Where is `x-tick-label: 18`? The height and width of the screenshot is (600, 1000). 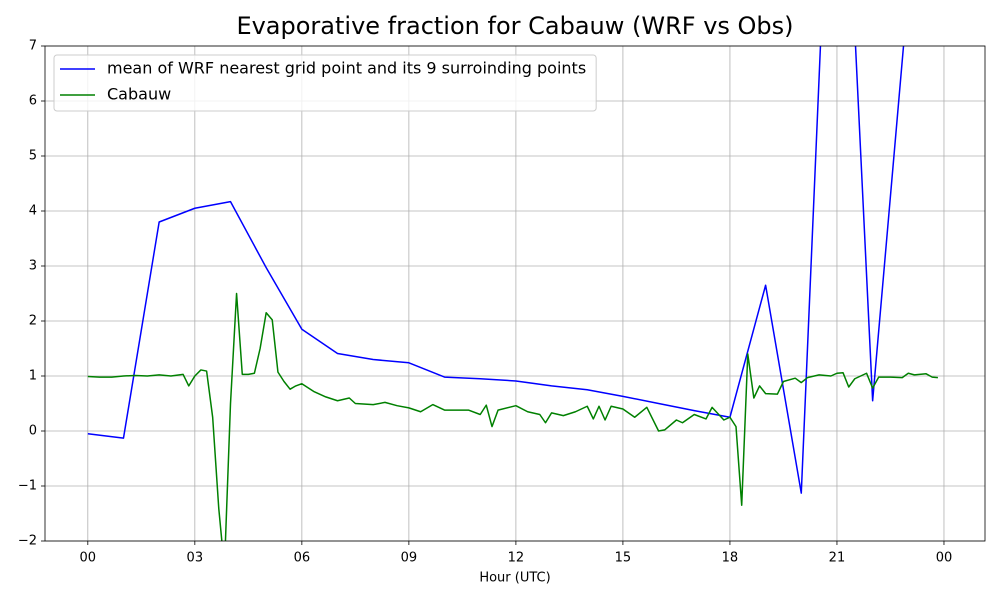
x-tick-label: 18 is located at coordinates (730, 558).